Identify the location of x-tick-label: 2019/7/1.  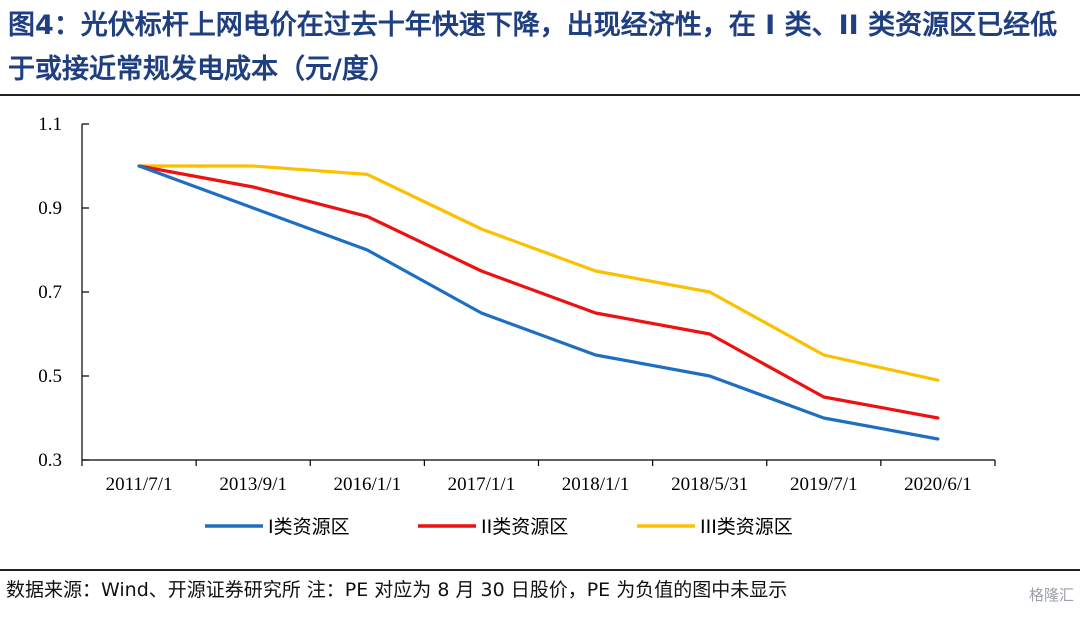
(824, 484).